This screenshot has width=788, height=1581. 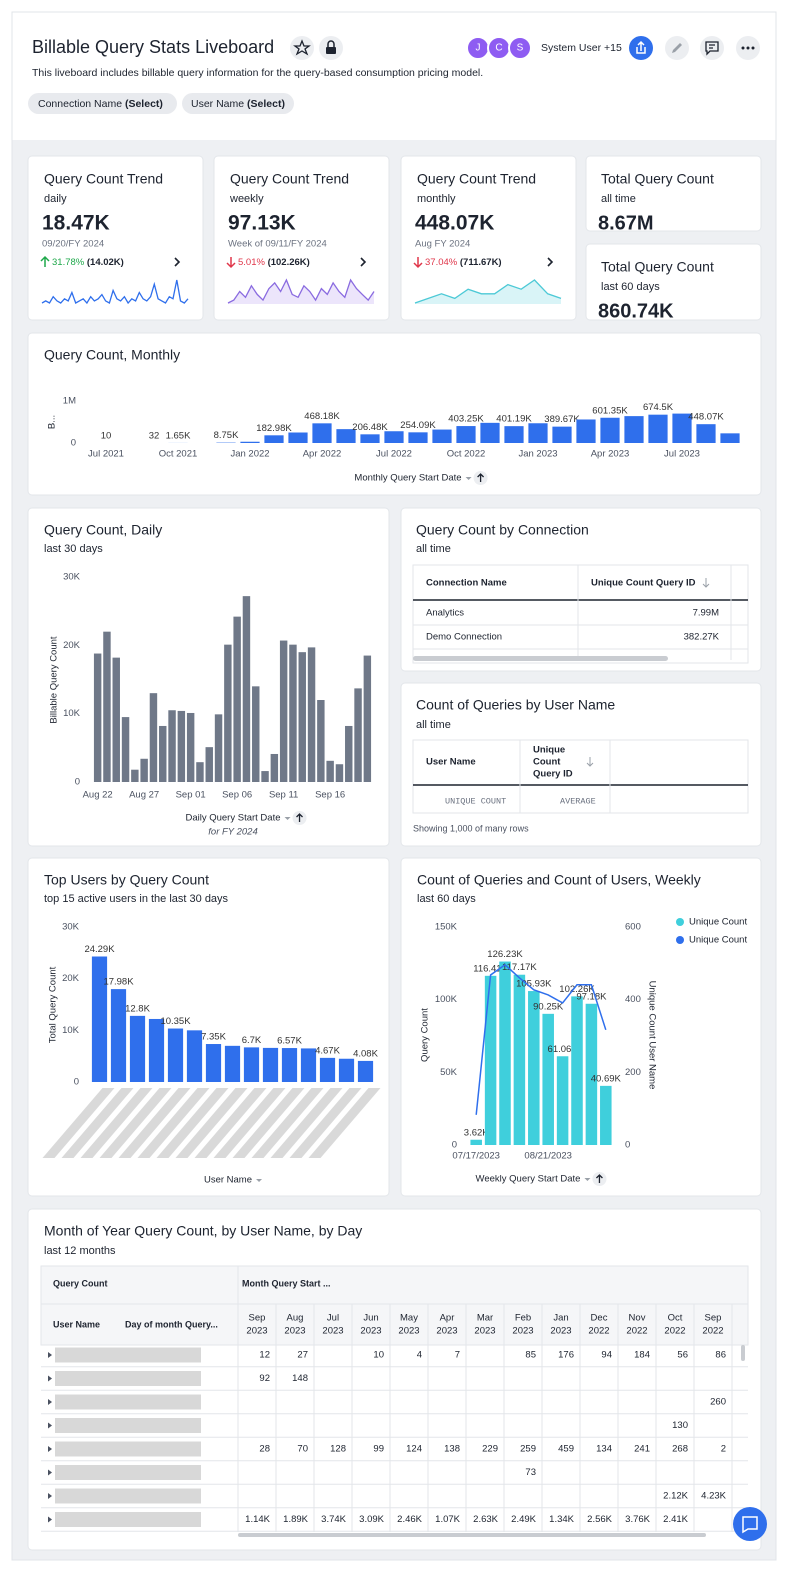 I want to click on change-value: (102.26K), so click(x=289, y=262).